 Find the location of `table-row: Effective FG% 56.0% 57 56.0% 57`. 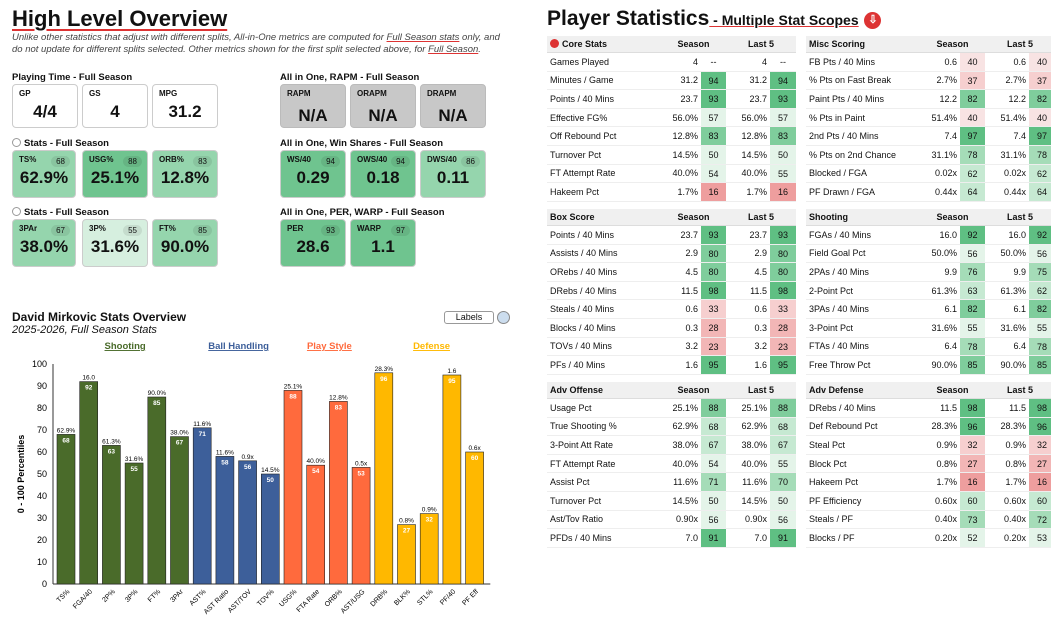

table-row: Effective FG% 56.0% 57 56.0% 57 is located at coordinates (671, 118).